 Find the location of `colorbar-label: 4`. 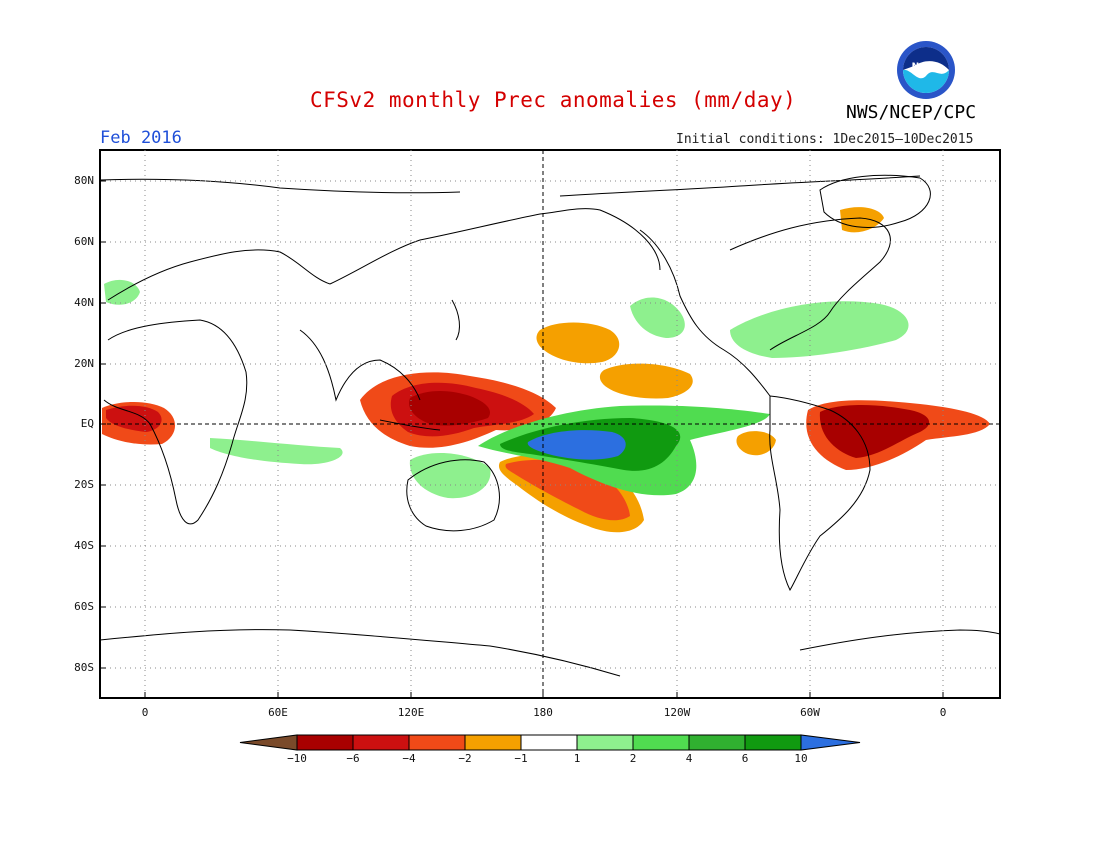

colorbar-label: 4 is located at coordinates (689, 758).